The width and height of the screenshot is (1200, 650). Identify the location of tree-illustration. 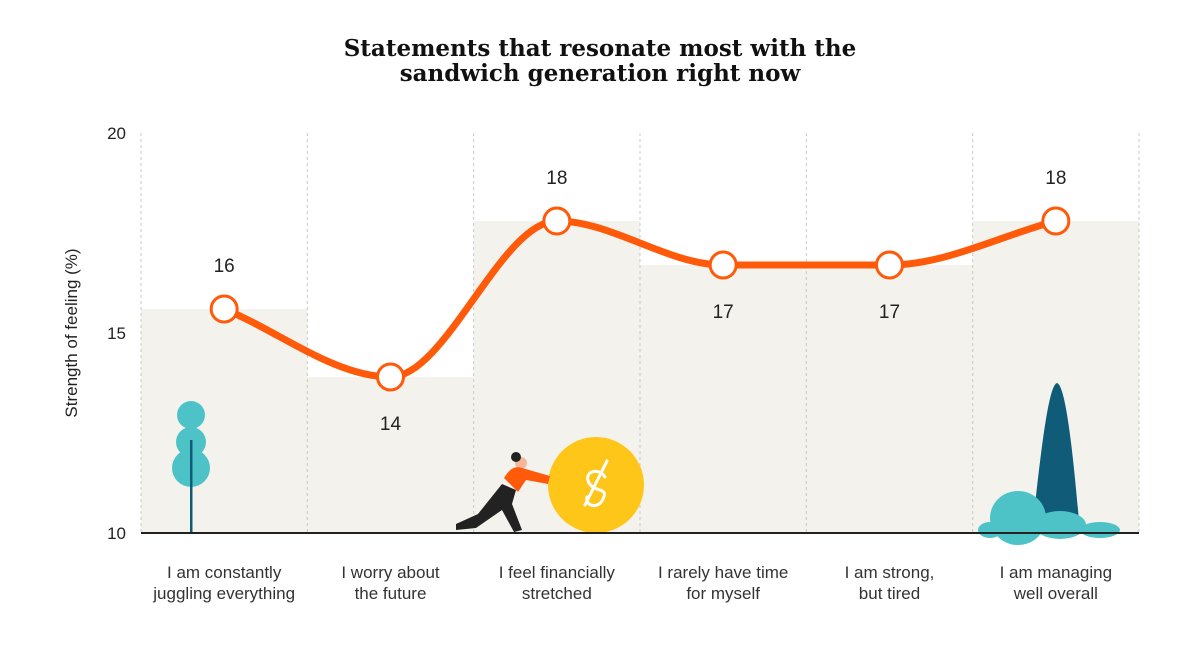
(191, 467).